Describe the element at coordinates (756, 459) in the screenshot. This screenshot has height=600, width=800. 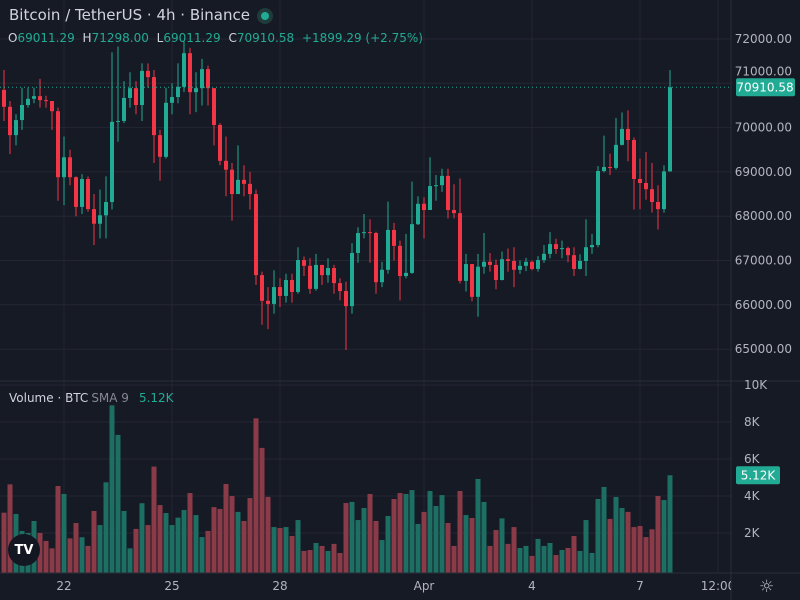
I see `volume-axis: 10K 8K 6K 4K 2K` at that location.